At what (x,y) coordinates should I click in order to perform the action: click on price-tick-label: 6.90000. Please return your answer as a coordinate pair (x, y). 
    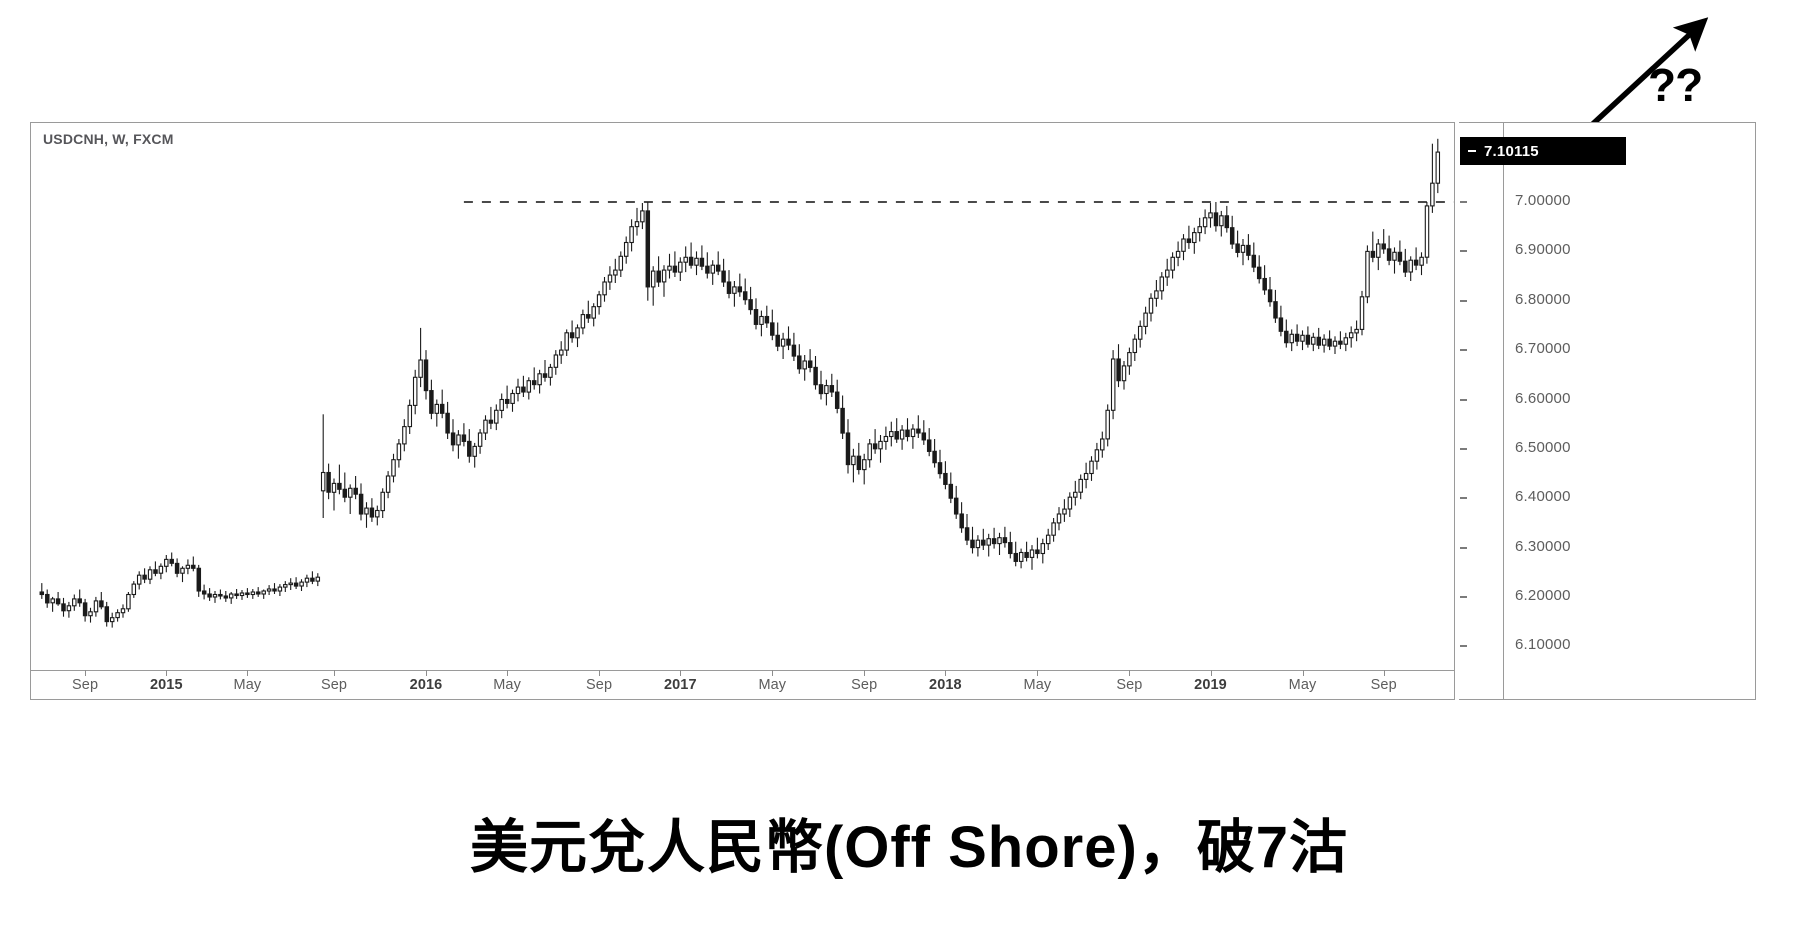
    Looking at the image, I should click on (1543, 250).